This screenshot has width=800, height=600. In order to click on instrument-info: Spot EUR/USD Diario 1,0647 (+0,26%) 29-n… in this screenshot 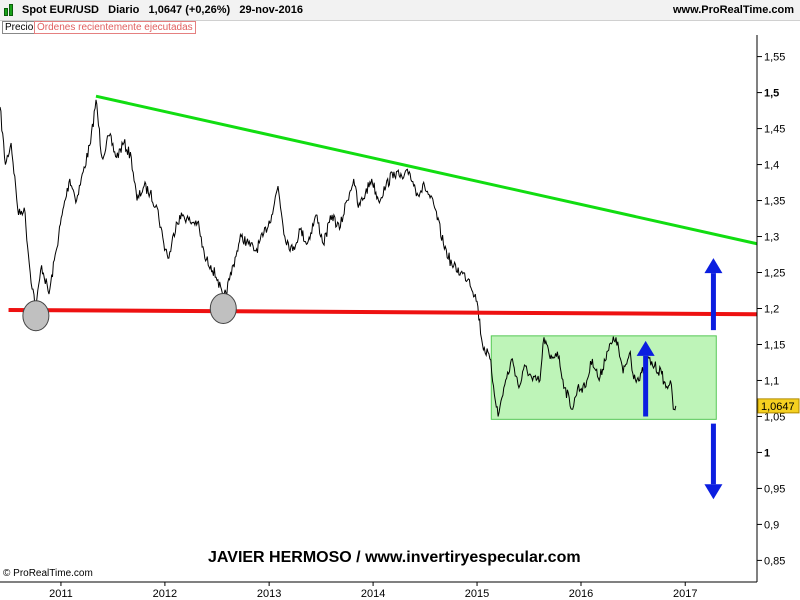, I will do `click(162, 10)`.